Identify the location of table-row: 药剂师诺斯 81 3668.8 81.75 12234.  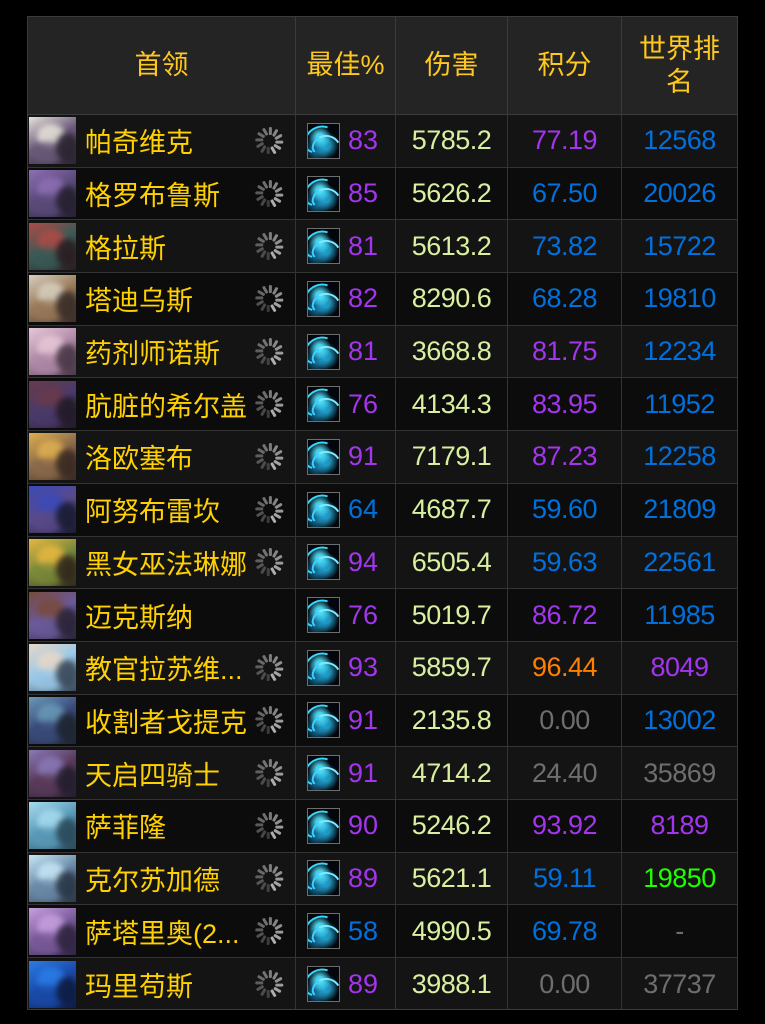
(382, 352).